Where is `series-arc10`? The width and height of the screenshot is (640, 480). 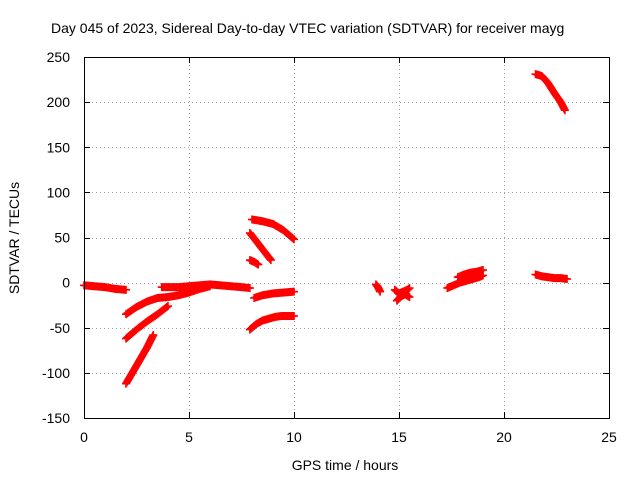
series-arc10 is located at coordinates (273, 229).